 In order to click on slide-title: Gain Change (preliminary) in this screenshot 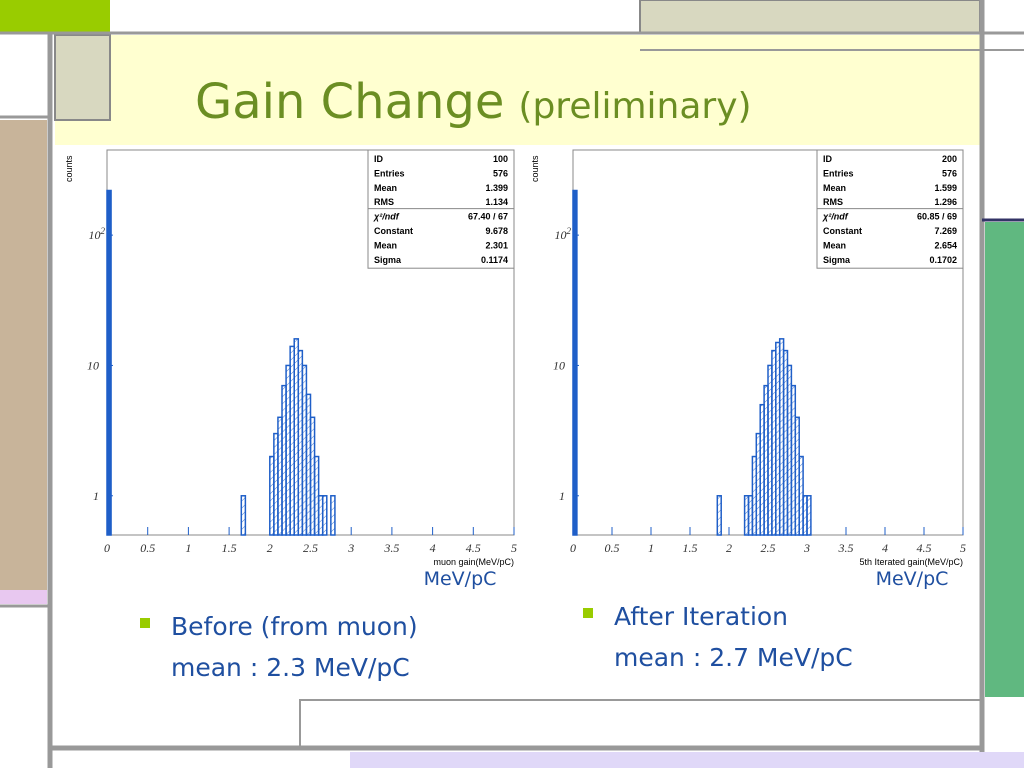, I will do `click(473, 102)`.